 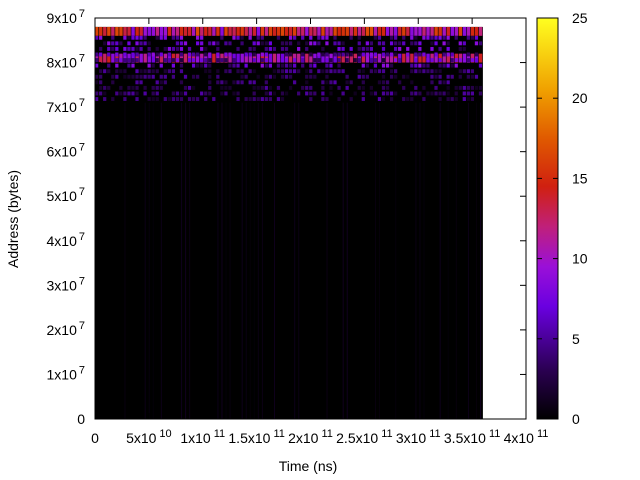 What do you see at coordinates (526, 437) in the screenshot?
I see `x-tick-label: 4x10 11` at bounding box center [526, 437].